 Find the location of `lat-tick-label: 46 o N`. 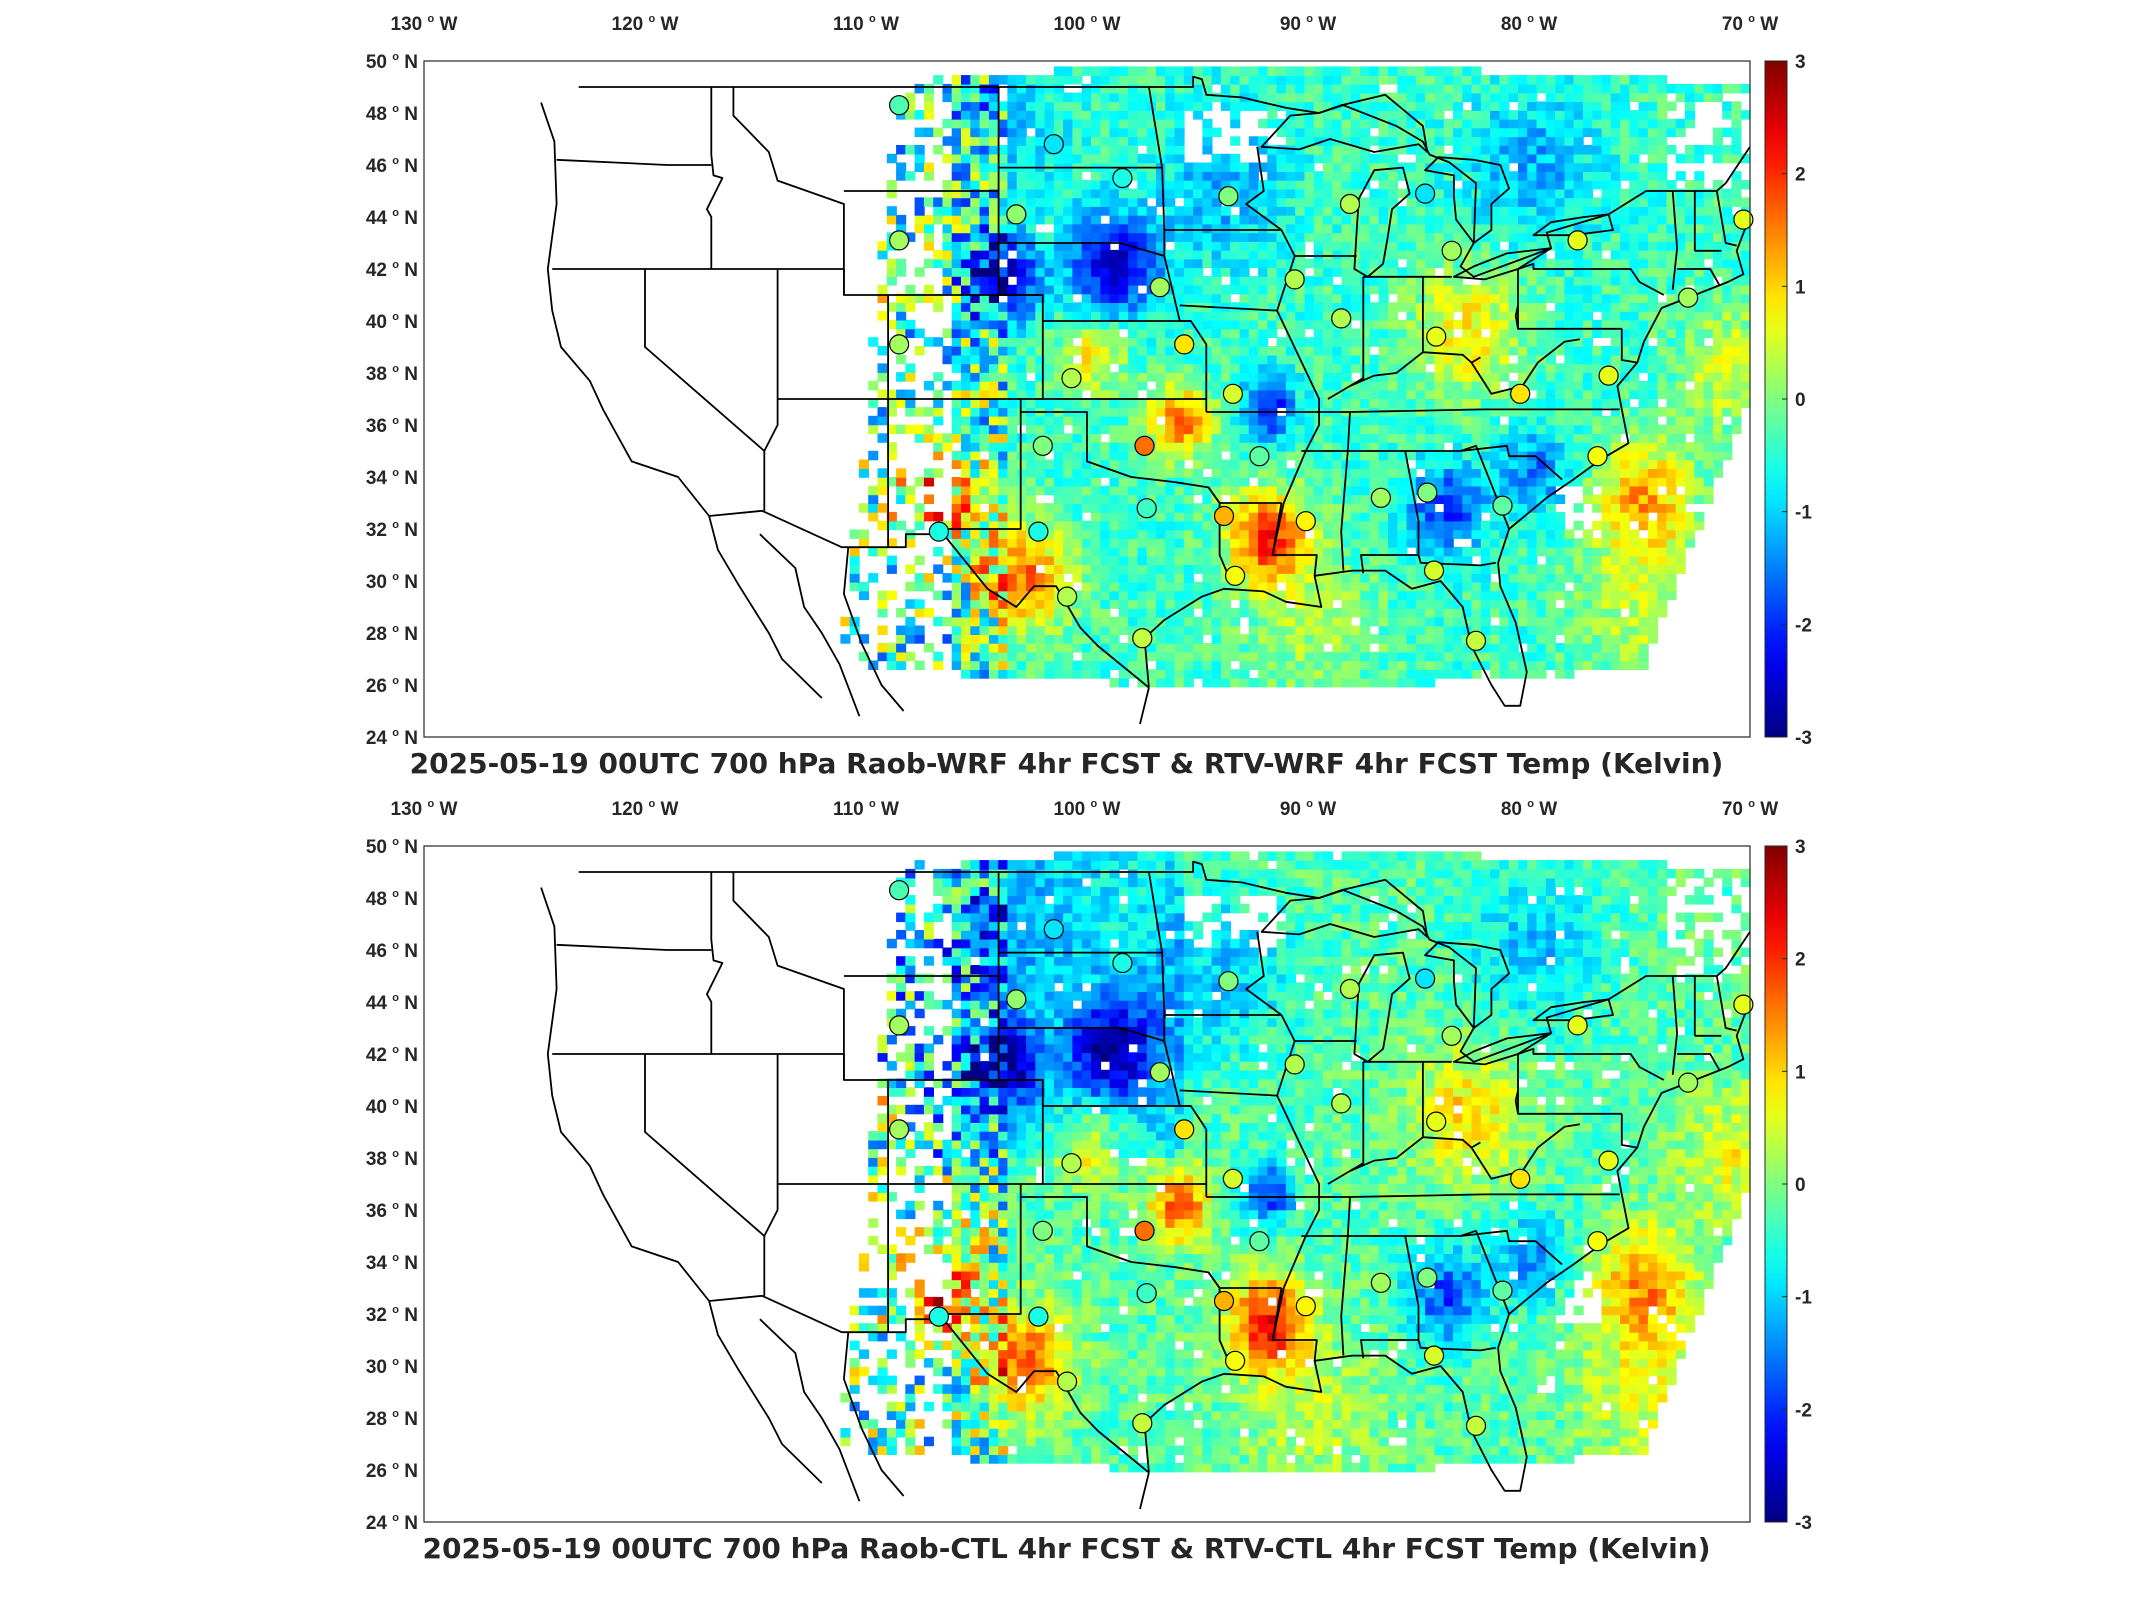

lat-tick-label: 46 o N is located at coordinates (392, 166).